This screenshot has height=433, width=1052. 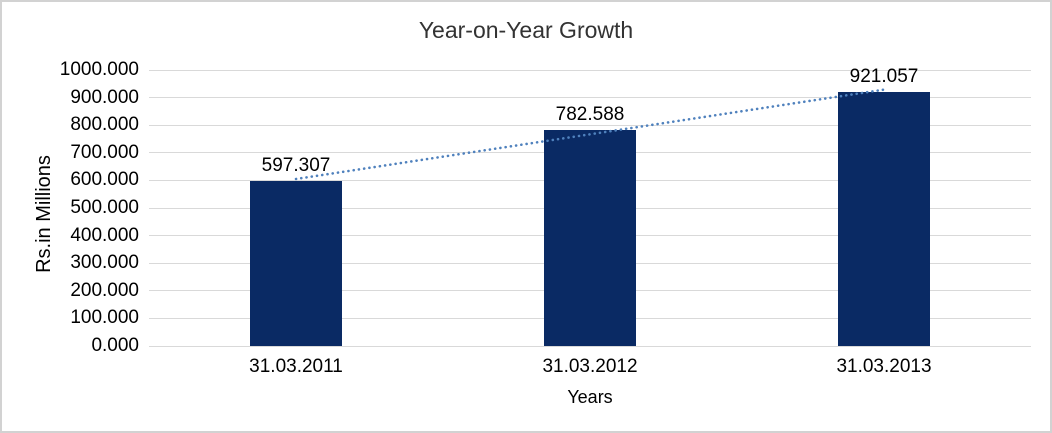 I want to click on y-tick-label: 500.000, so click(x=104, y=207).